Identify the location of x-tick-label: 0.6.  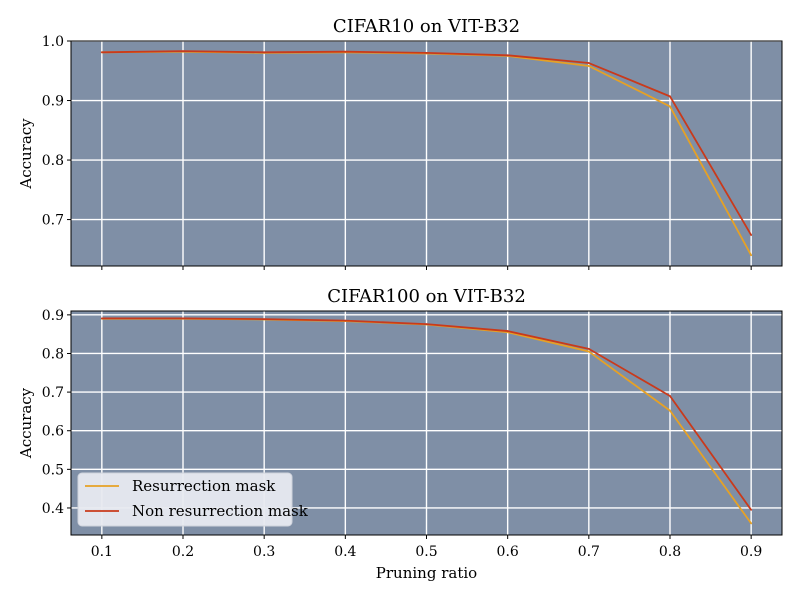
(508, 552).